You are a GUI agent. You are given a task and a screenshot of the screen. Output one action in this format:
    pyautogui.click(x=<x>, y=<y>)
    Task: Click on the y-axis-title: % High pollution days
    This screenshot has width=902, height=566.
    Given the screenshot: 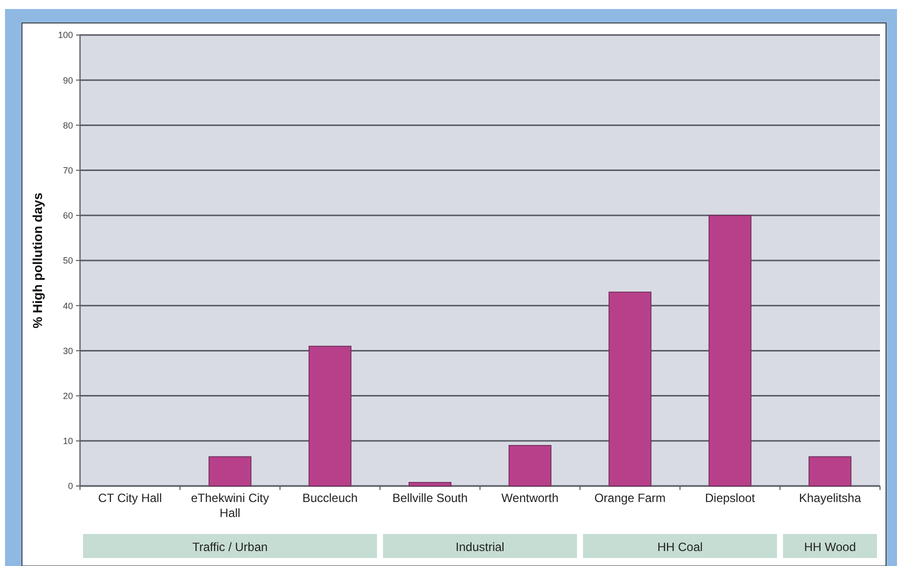 What is the action you would take?
    pyautogui.click(x=37, y=260)
    